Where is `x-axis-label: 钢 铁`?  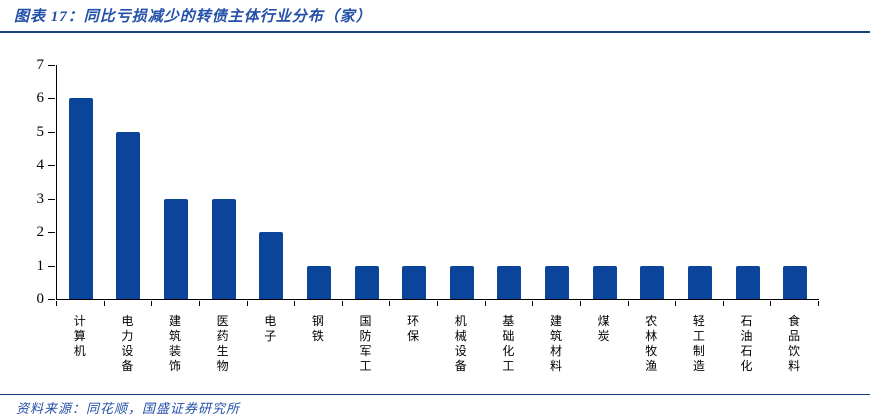 x-axis-label: 钢 铁 is located at coordinates (317, 328).